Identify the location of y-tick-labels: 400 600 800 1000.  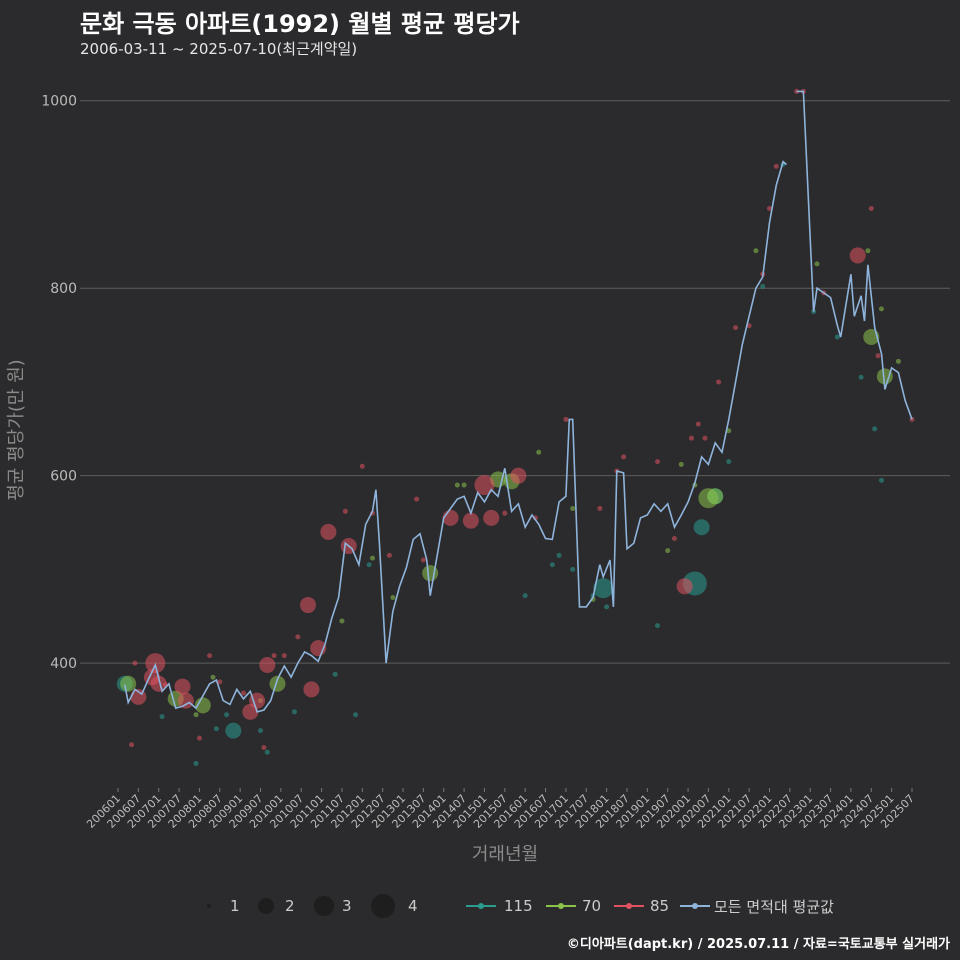
(59, 383).